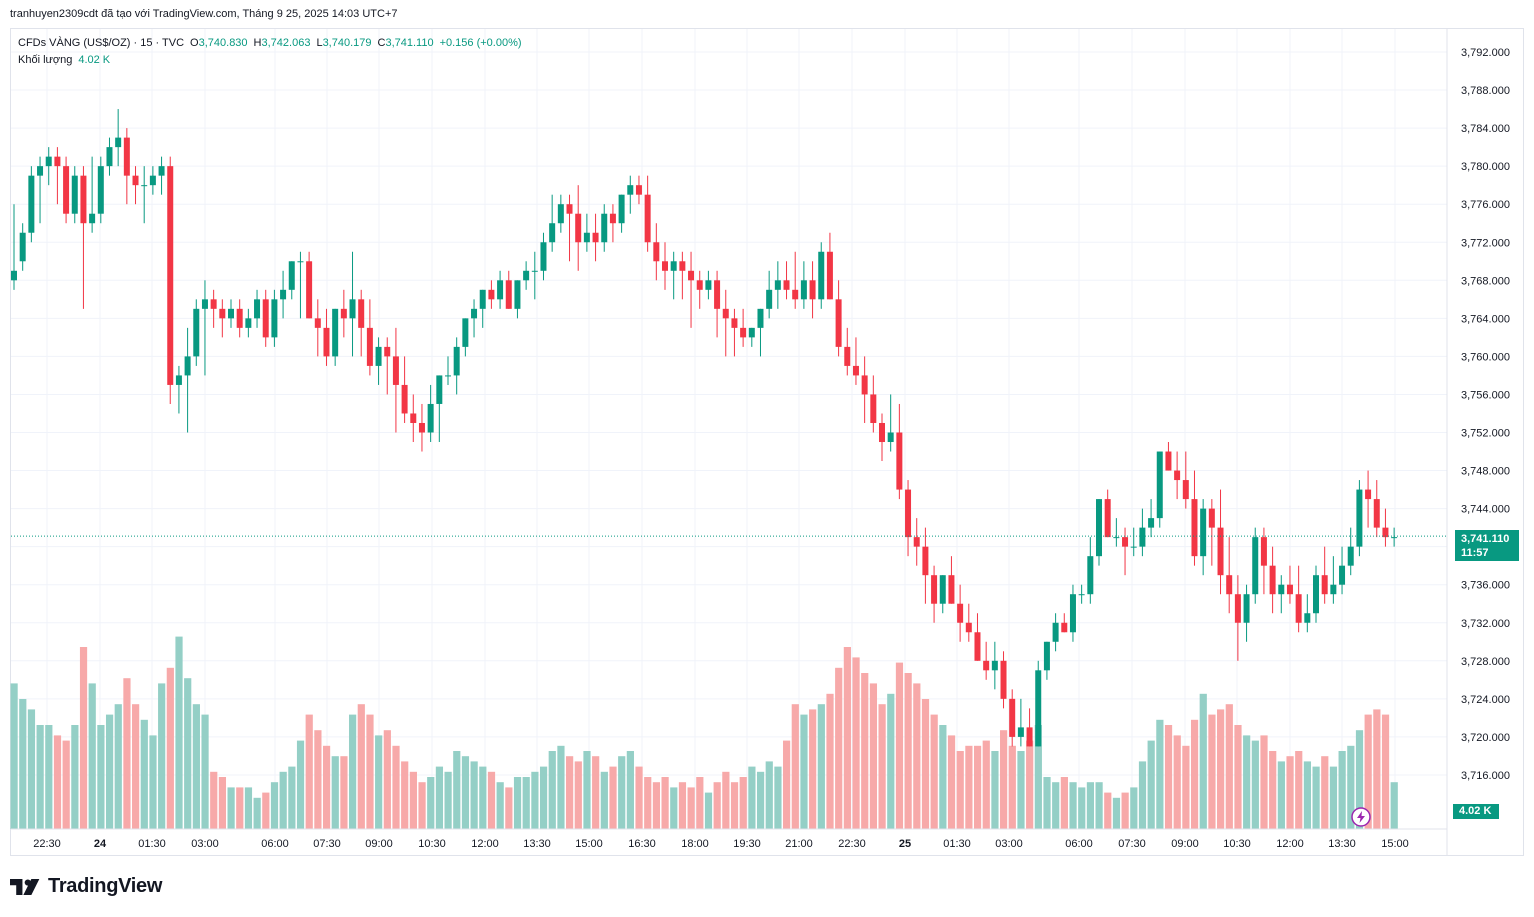 This screenshot has height=917, width=1534. Describe the element at coordinates (1485, 281) in the screenshot. I see `price-tick-label: 3,768.000` at that location.